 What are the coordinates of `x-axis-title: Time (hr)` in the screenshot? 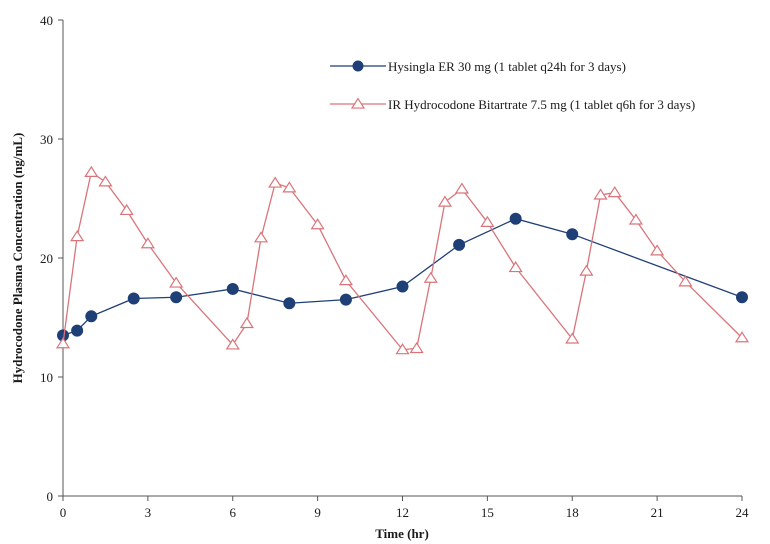 It's located at (402, 533).